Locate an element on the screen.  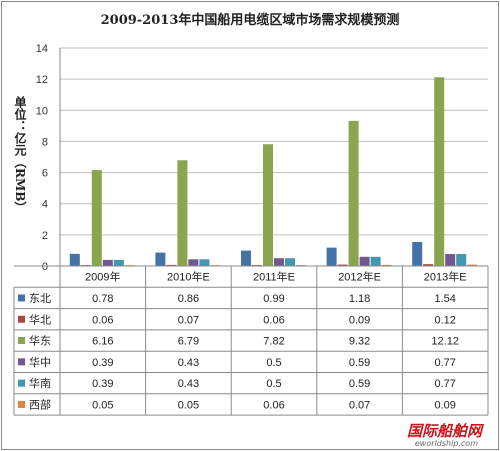
legend-label: 东北 is located at coordinates (40, 298).